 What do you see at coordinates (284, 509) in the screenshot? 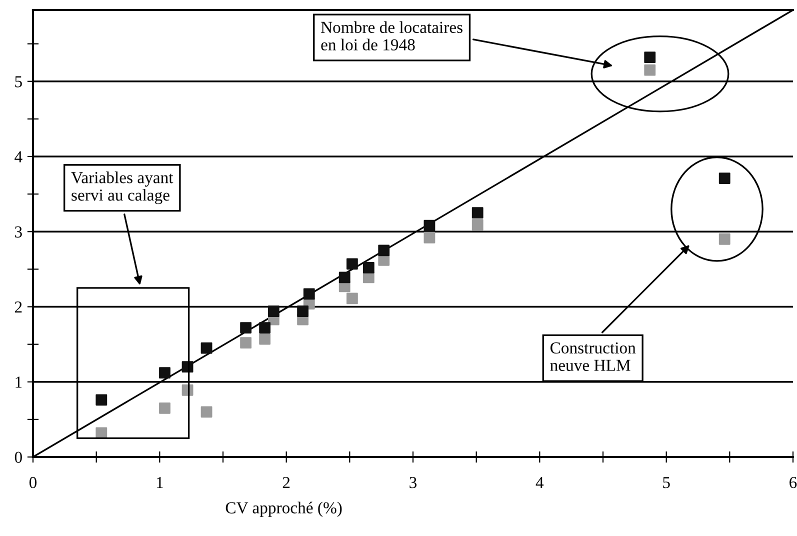
I see `x-axis-title: CV approché (%)` at bounding box center [284, 509].